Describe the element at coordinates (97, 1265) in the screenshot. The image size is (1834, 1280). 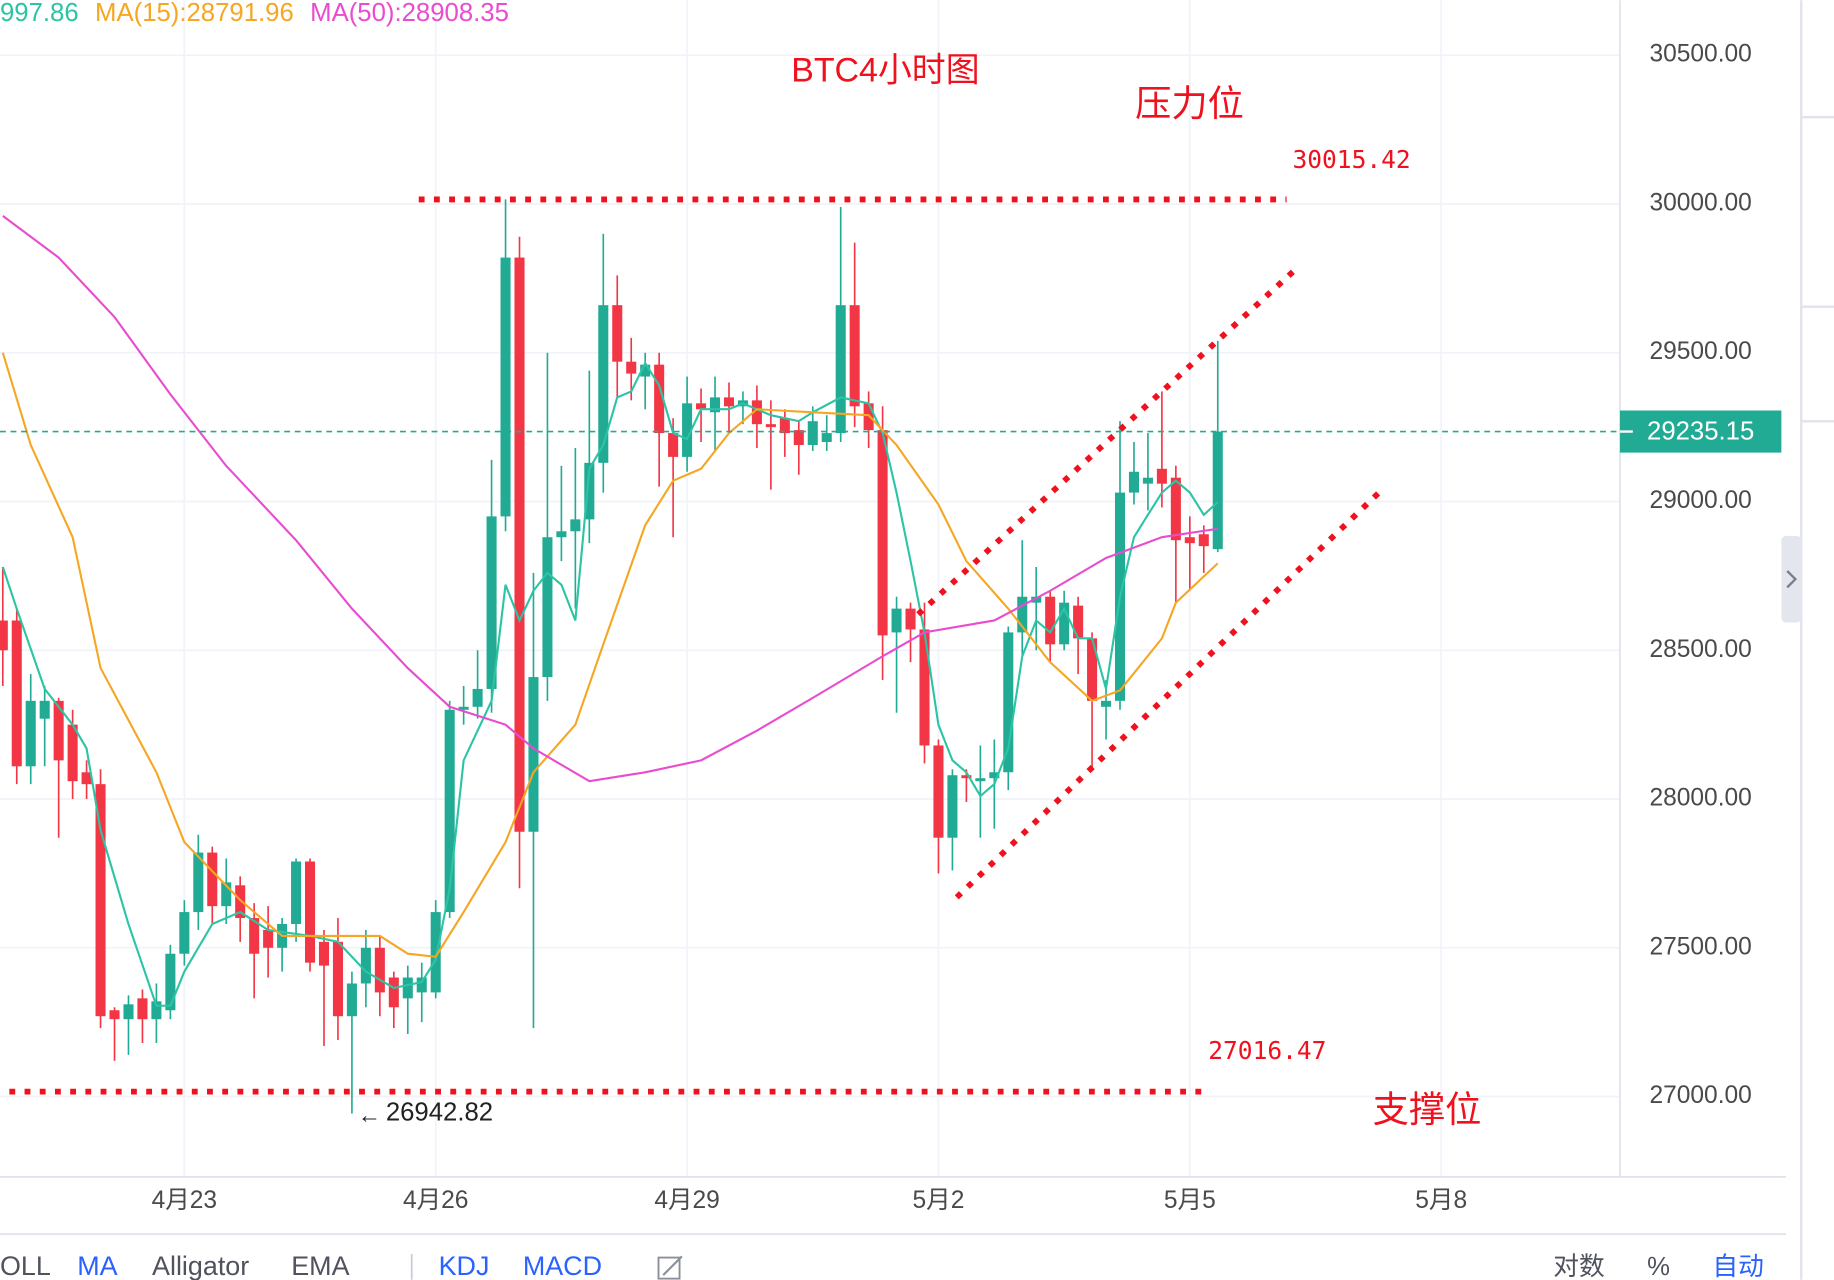
I see `indicator-button: MA` at that location.